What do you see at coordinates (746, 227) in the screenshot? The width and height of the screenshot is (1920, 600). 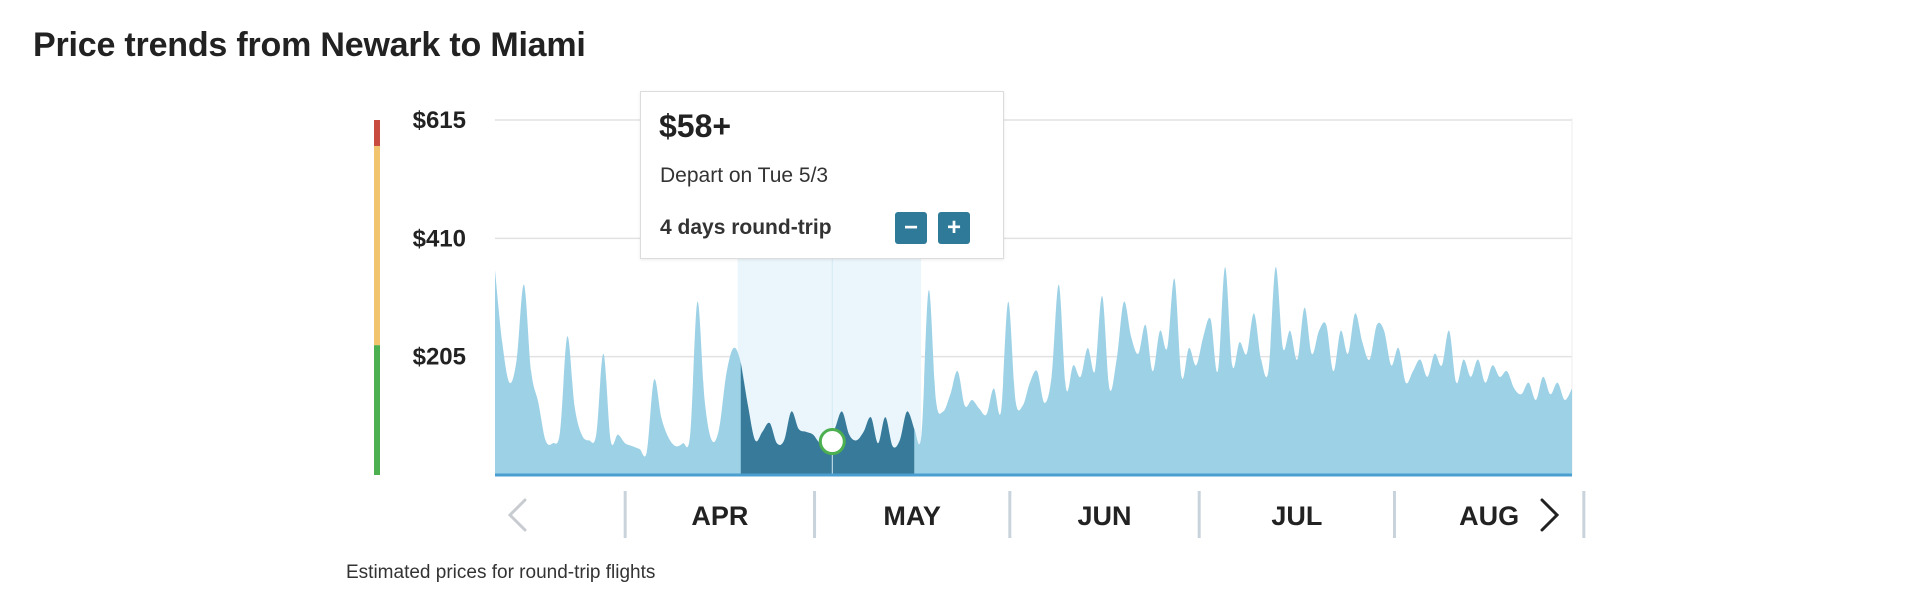 I see `tooltip-trip-length: 4 days round-trip` at bounding box center [746, 227].